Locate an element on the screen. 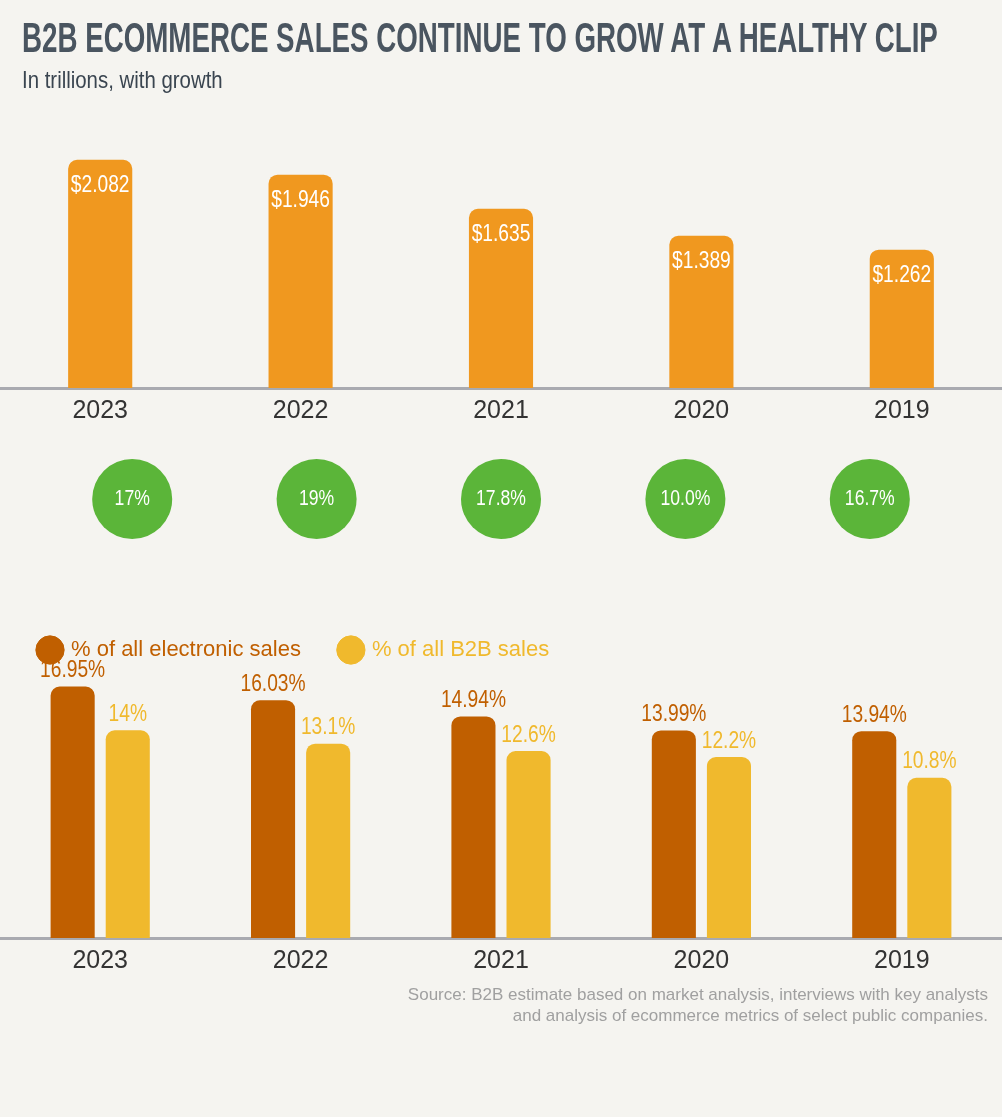 The height and width of the screenshot is (1117, 1002). data-label: $1.635 is located at coordinates (501, 233).